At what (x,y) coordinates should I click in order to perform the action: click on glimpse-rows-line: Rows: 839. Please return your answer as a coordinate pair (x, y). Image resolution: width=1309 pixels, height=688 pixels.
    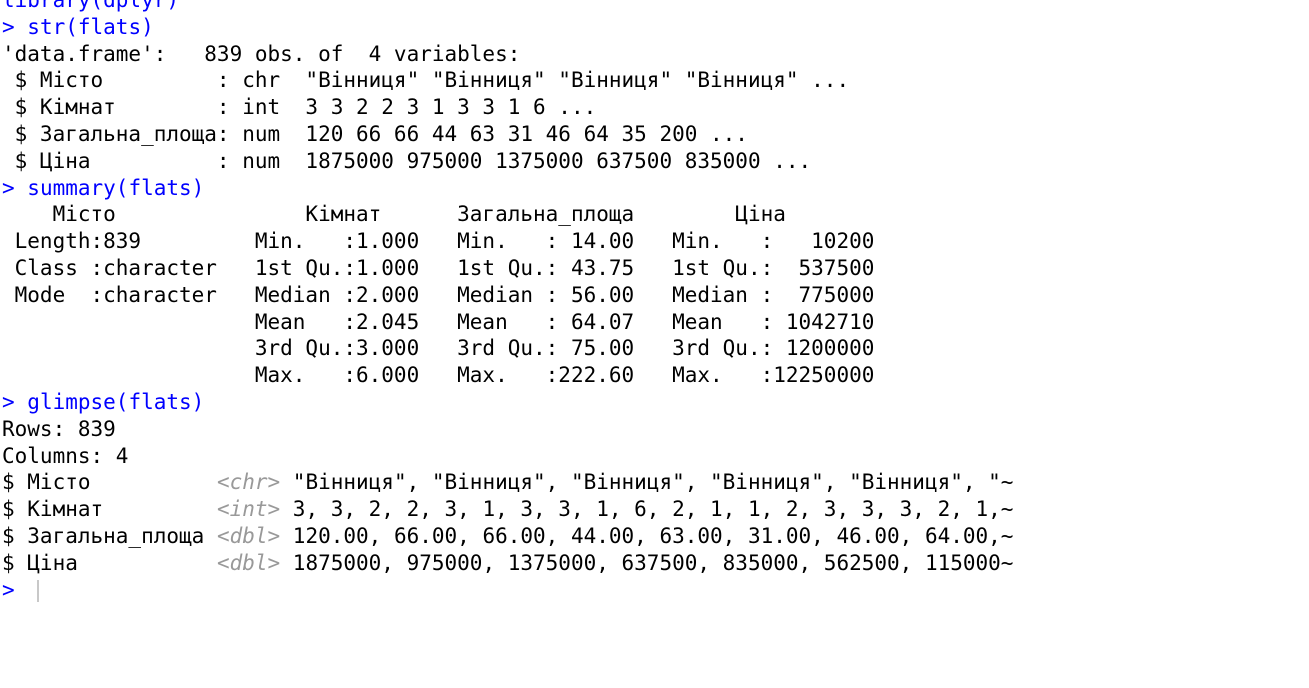
    Looking at the image, I should click on (59, 428).